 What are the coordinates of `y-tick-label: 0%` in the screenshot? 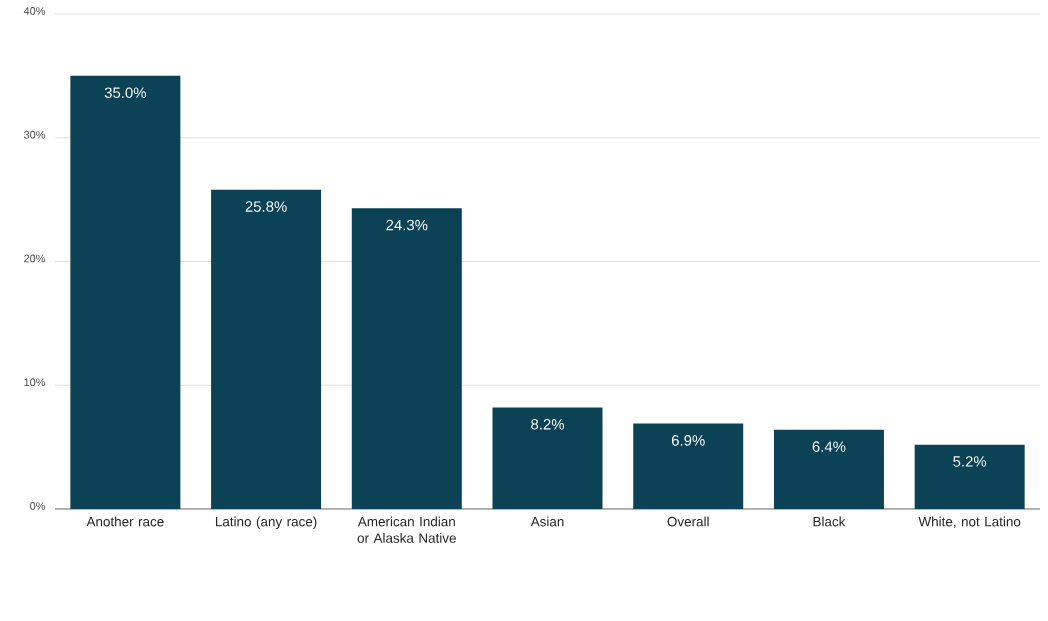 It's located at (38, 506).